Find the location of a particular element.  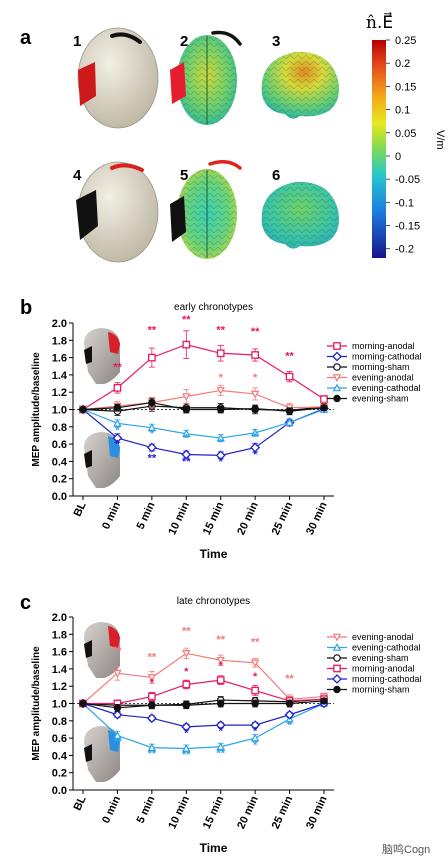

chart-title: late chronotypes is located at coordinates (213, 601).